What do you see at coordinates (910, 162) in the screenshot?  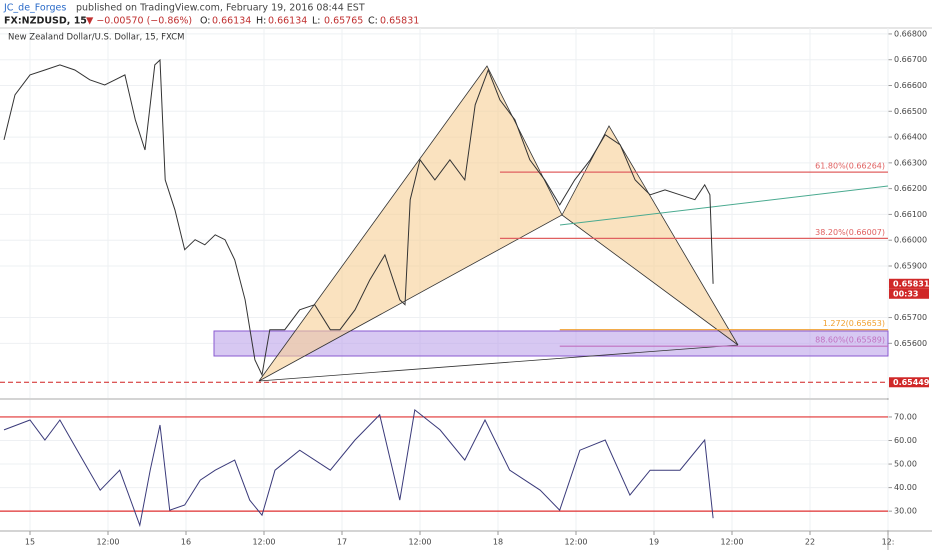 I see `y-tick-label: 0.66300` at bounding box center [910, 162].